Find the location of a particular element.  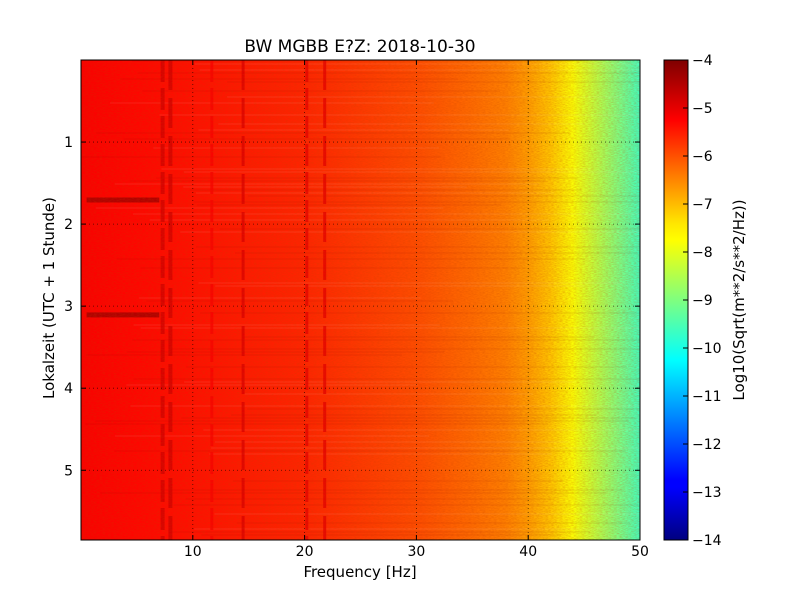

x-tick-label: 40 is located at coordinates (528, 552).